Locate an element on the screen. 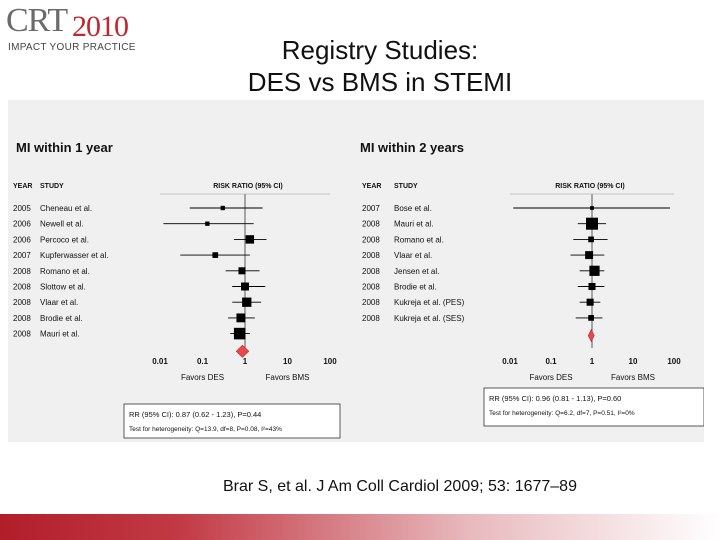 The height and width of the screenshot is (540, 720). study-name: Jensen et al. is located at coordinates (416, 271).